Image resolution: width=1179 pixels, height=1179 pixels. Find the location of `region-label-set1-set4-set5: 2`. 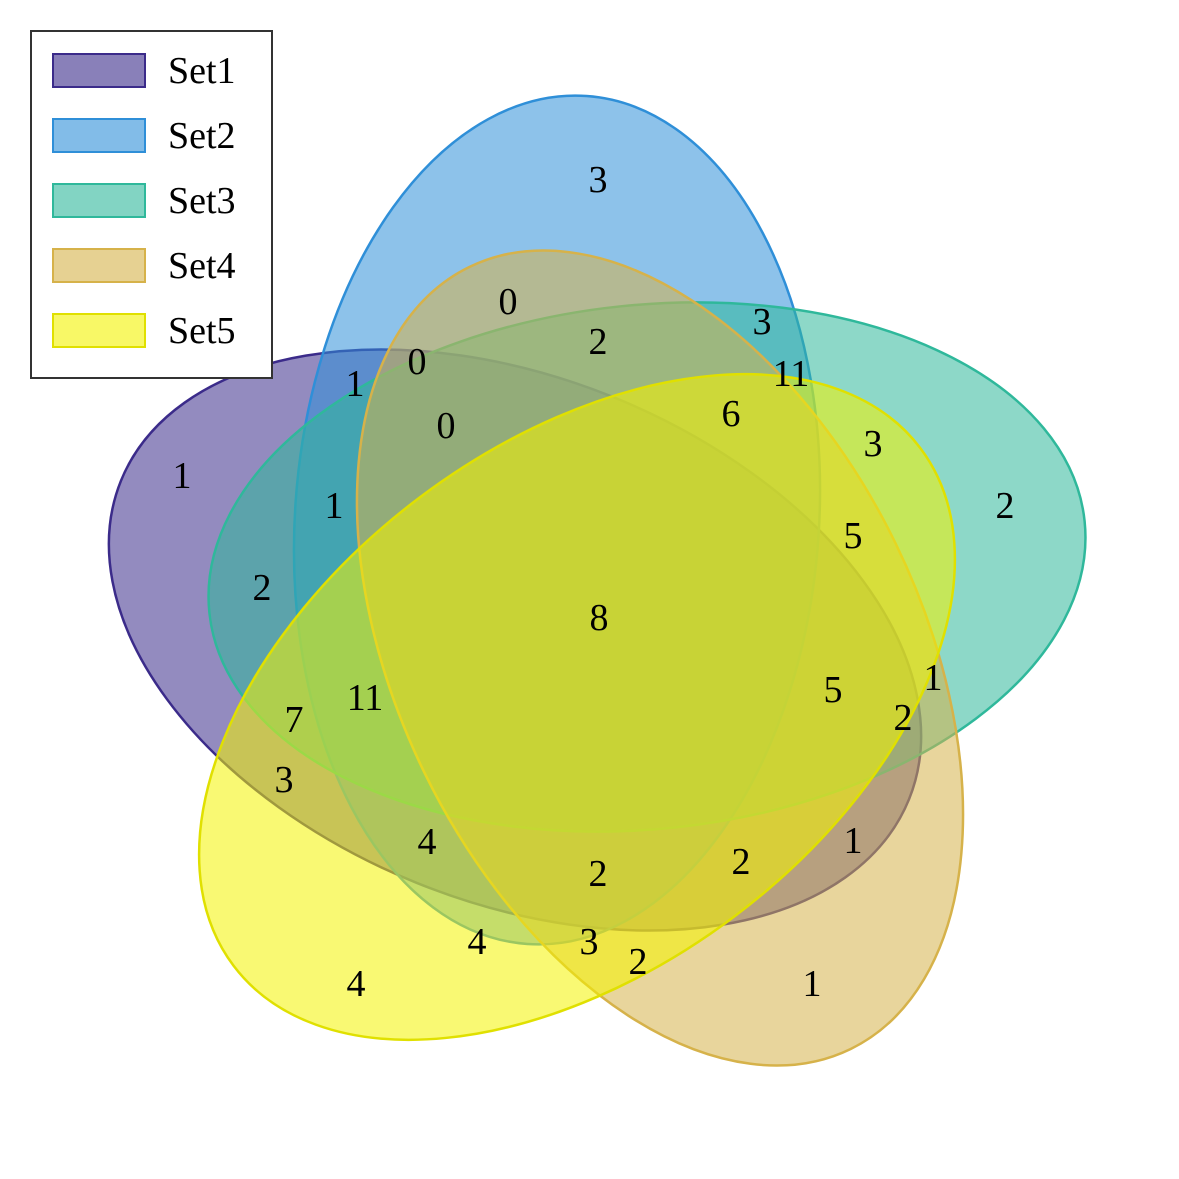

region-label-set1-set4-set5: 2 is located at coordinates (741, 862).